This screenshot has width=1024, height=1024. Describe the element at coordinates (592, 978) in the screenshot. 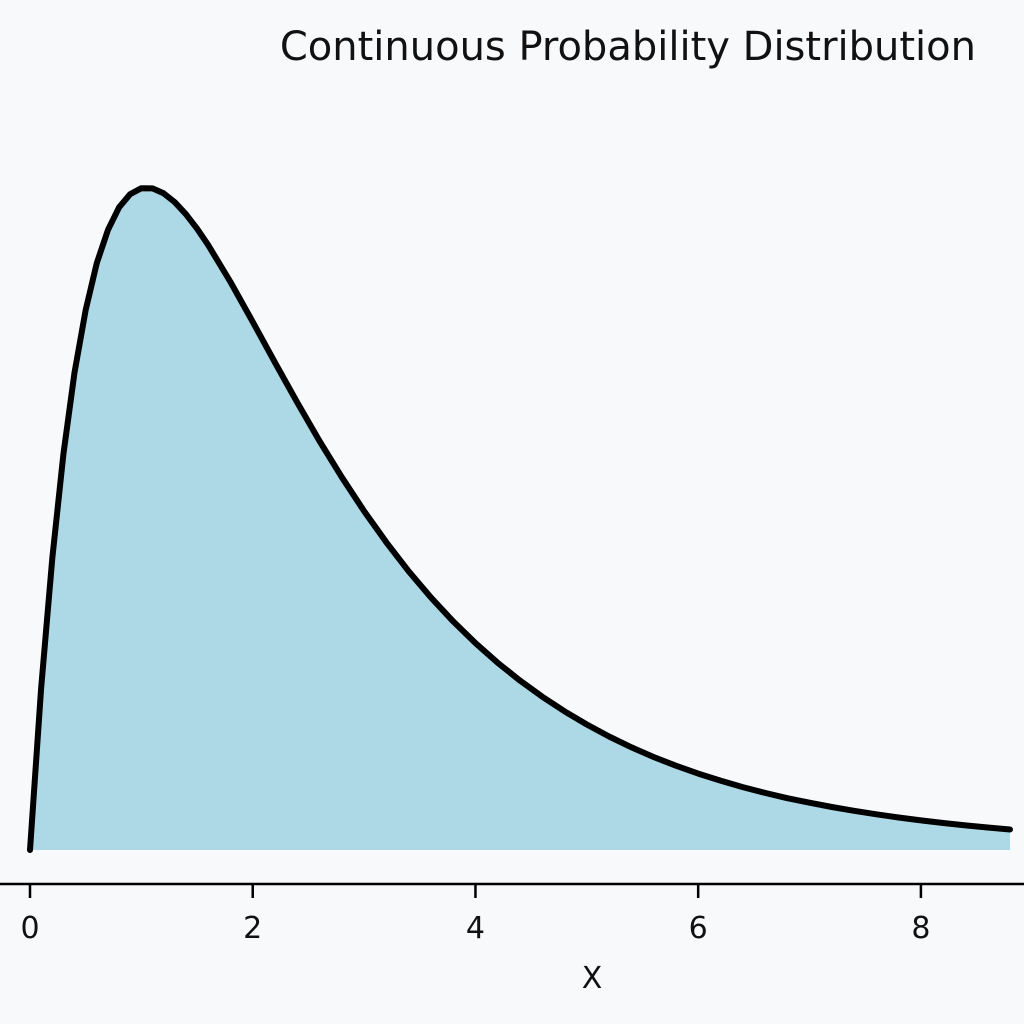

I see `x-axis-label: X` at that location.